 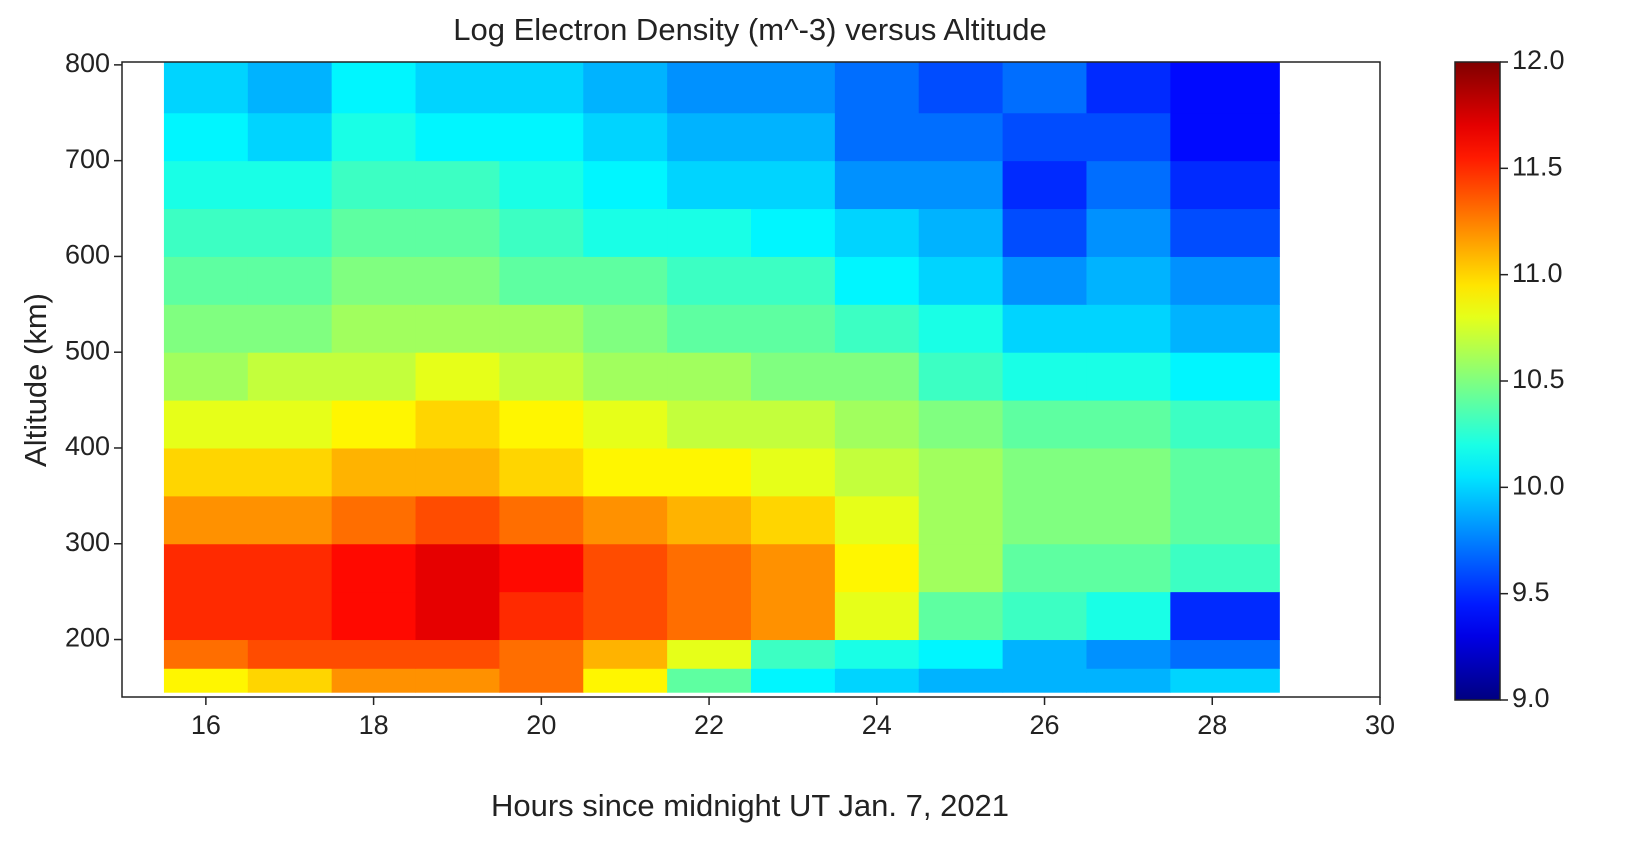 I want to click on colorbar-tick-label: 10.5, so click(x=1538, y=379).